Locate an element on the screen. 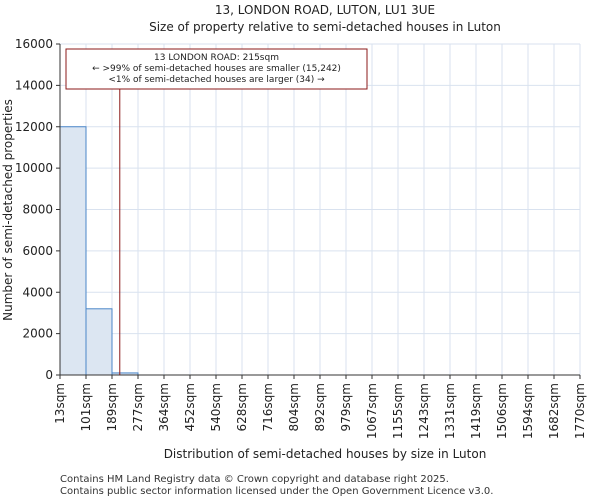 The height and width of the screenshot is (500, 600). x-tick-label: 804sqm is located at coordinates (294, 407).